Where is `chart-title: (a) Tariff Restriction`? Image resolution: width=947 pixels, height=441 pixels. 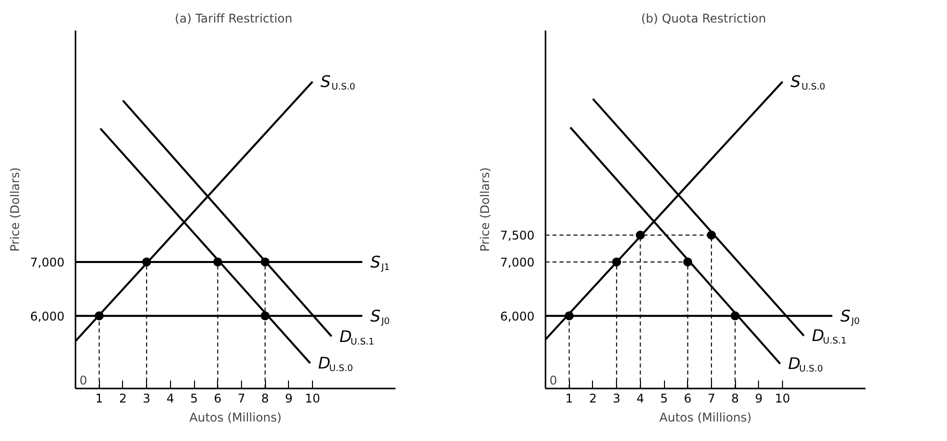
chart-title: (a) Tariff Restriction is located at coordinates (233, 19).